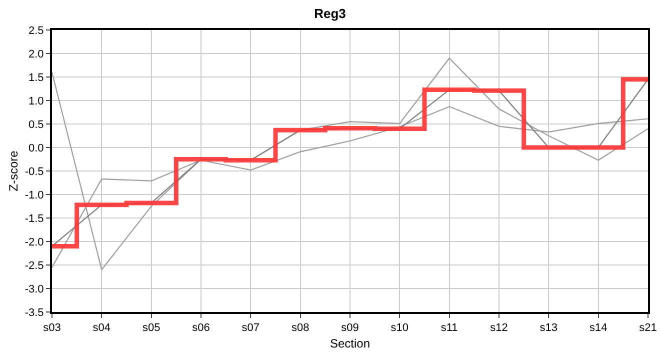 Image resolution: width=660 pixels, height=360 pixels. I want to click on x-tick-label: s10, so click(399, 328).